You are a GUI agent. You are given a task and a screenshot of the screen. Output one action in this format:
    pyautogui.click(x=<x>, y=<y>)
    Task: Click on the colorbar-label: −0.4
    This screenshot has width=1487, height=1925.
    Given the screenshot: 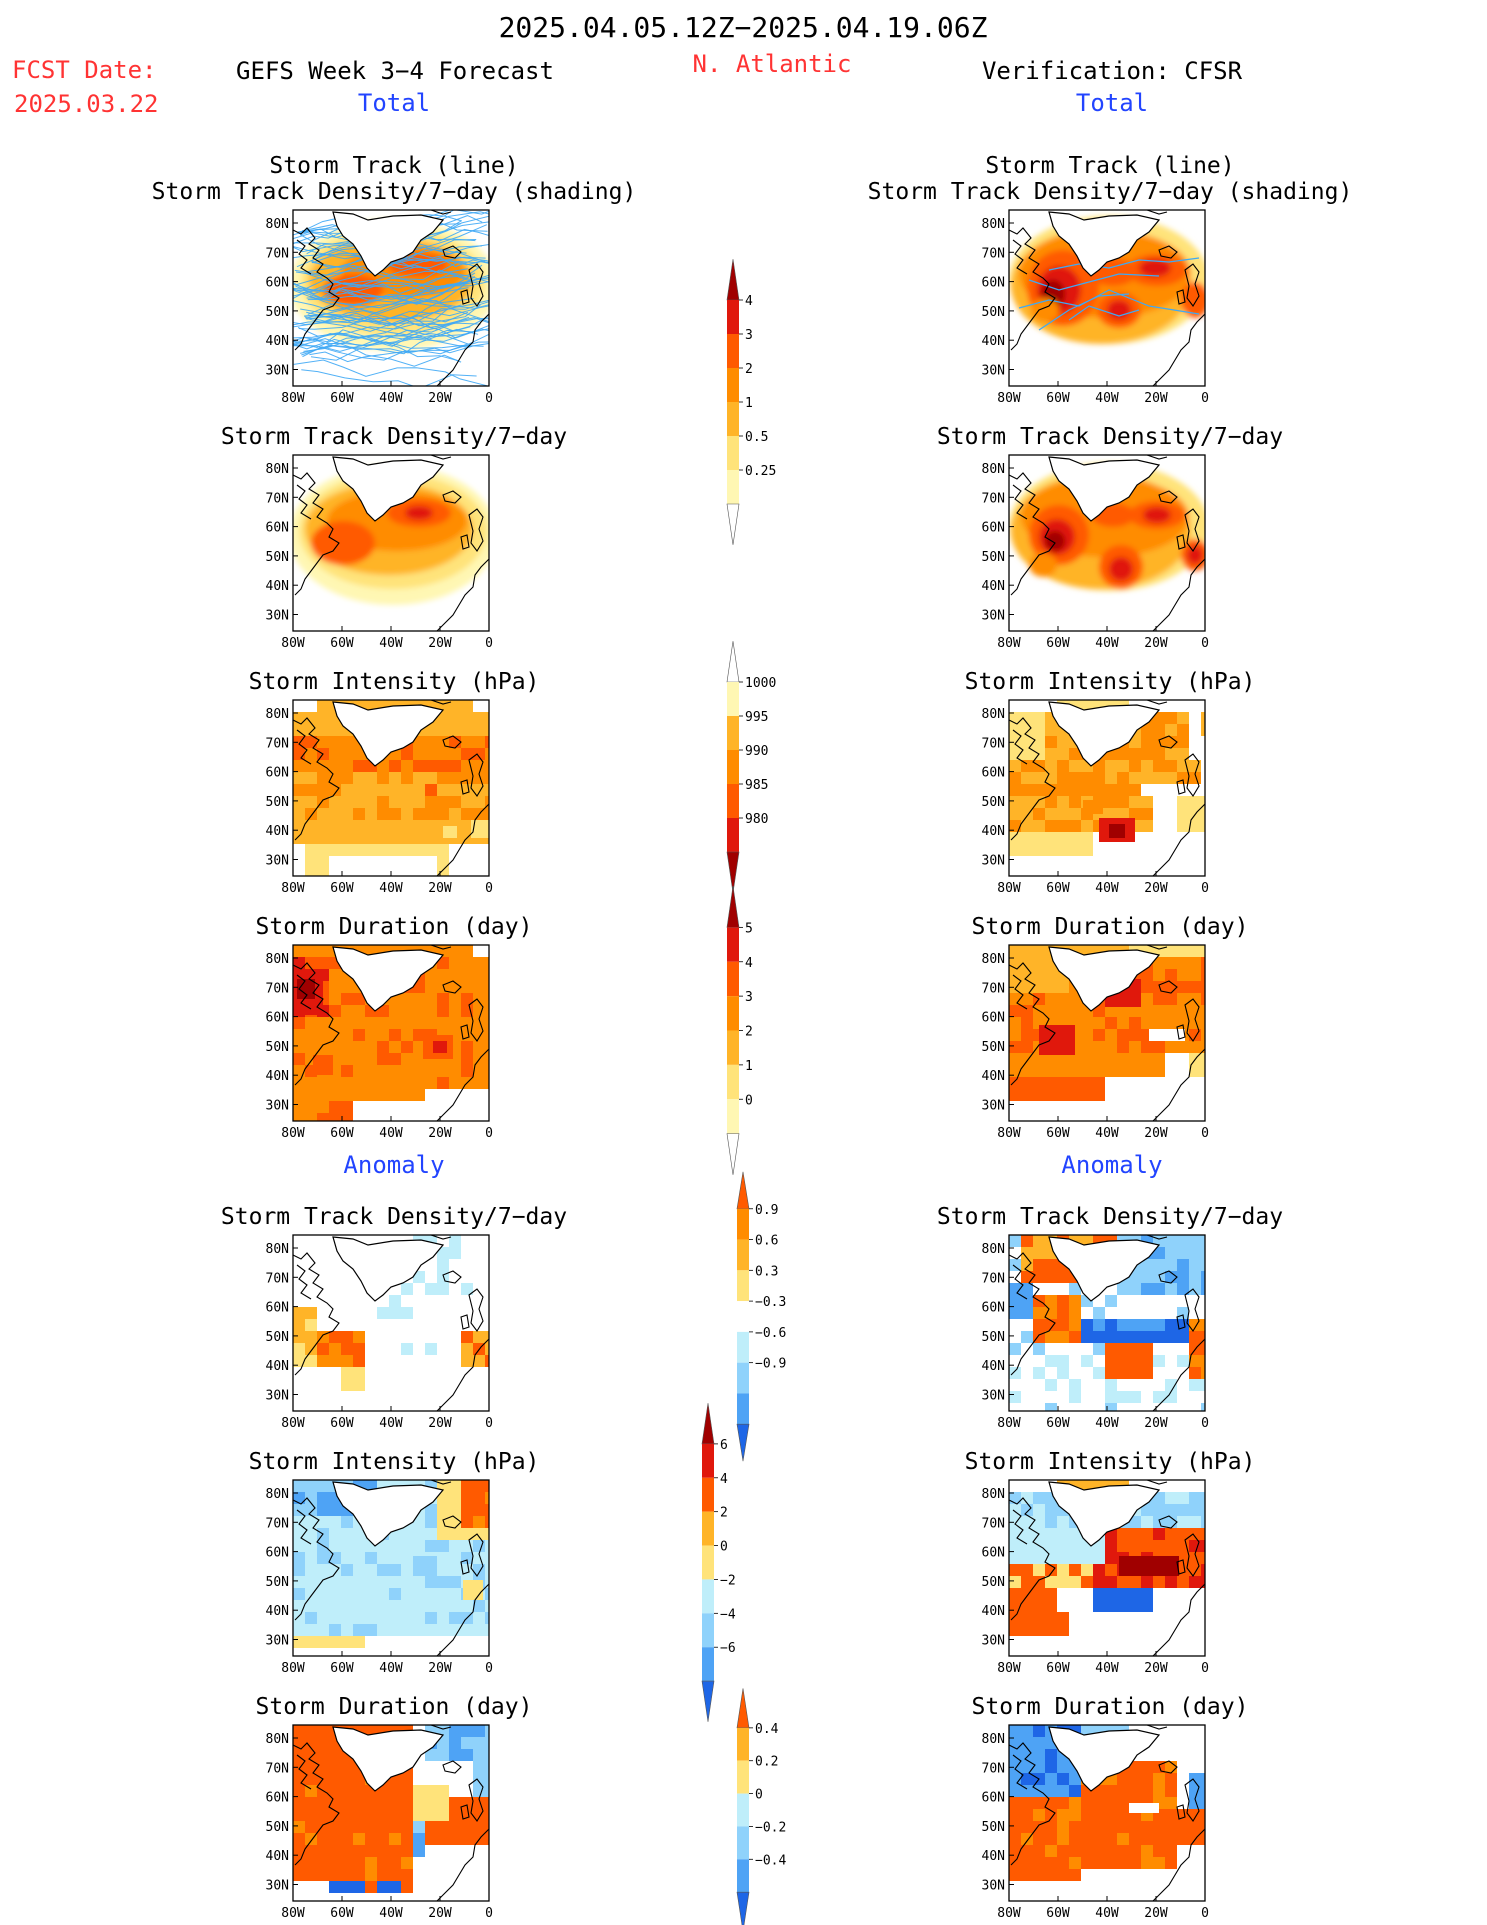 What is the action you would take?
    pyautogui.click(x=770, y=1860)
    